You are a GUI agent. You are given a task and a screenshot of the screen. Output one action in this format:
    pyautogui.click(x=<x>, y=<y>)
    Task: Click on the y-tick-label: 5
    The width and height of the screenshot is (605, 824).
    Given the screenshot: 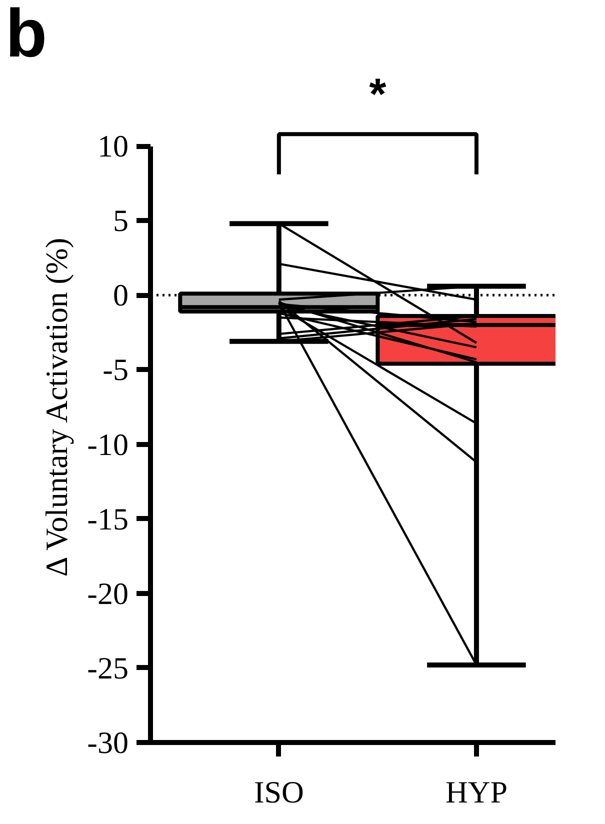 What is the action you would take?
    pyautogui.click(x=120, y=220)
    